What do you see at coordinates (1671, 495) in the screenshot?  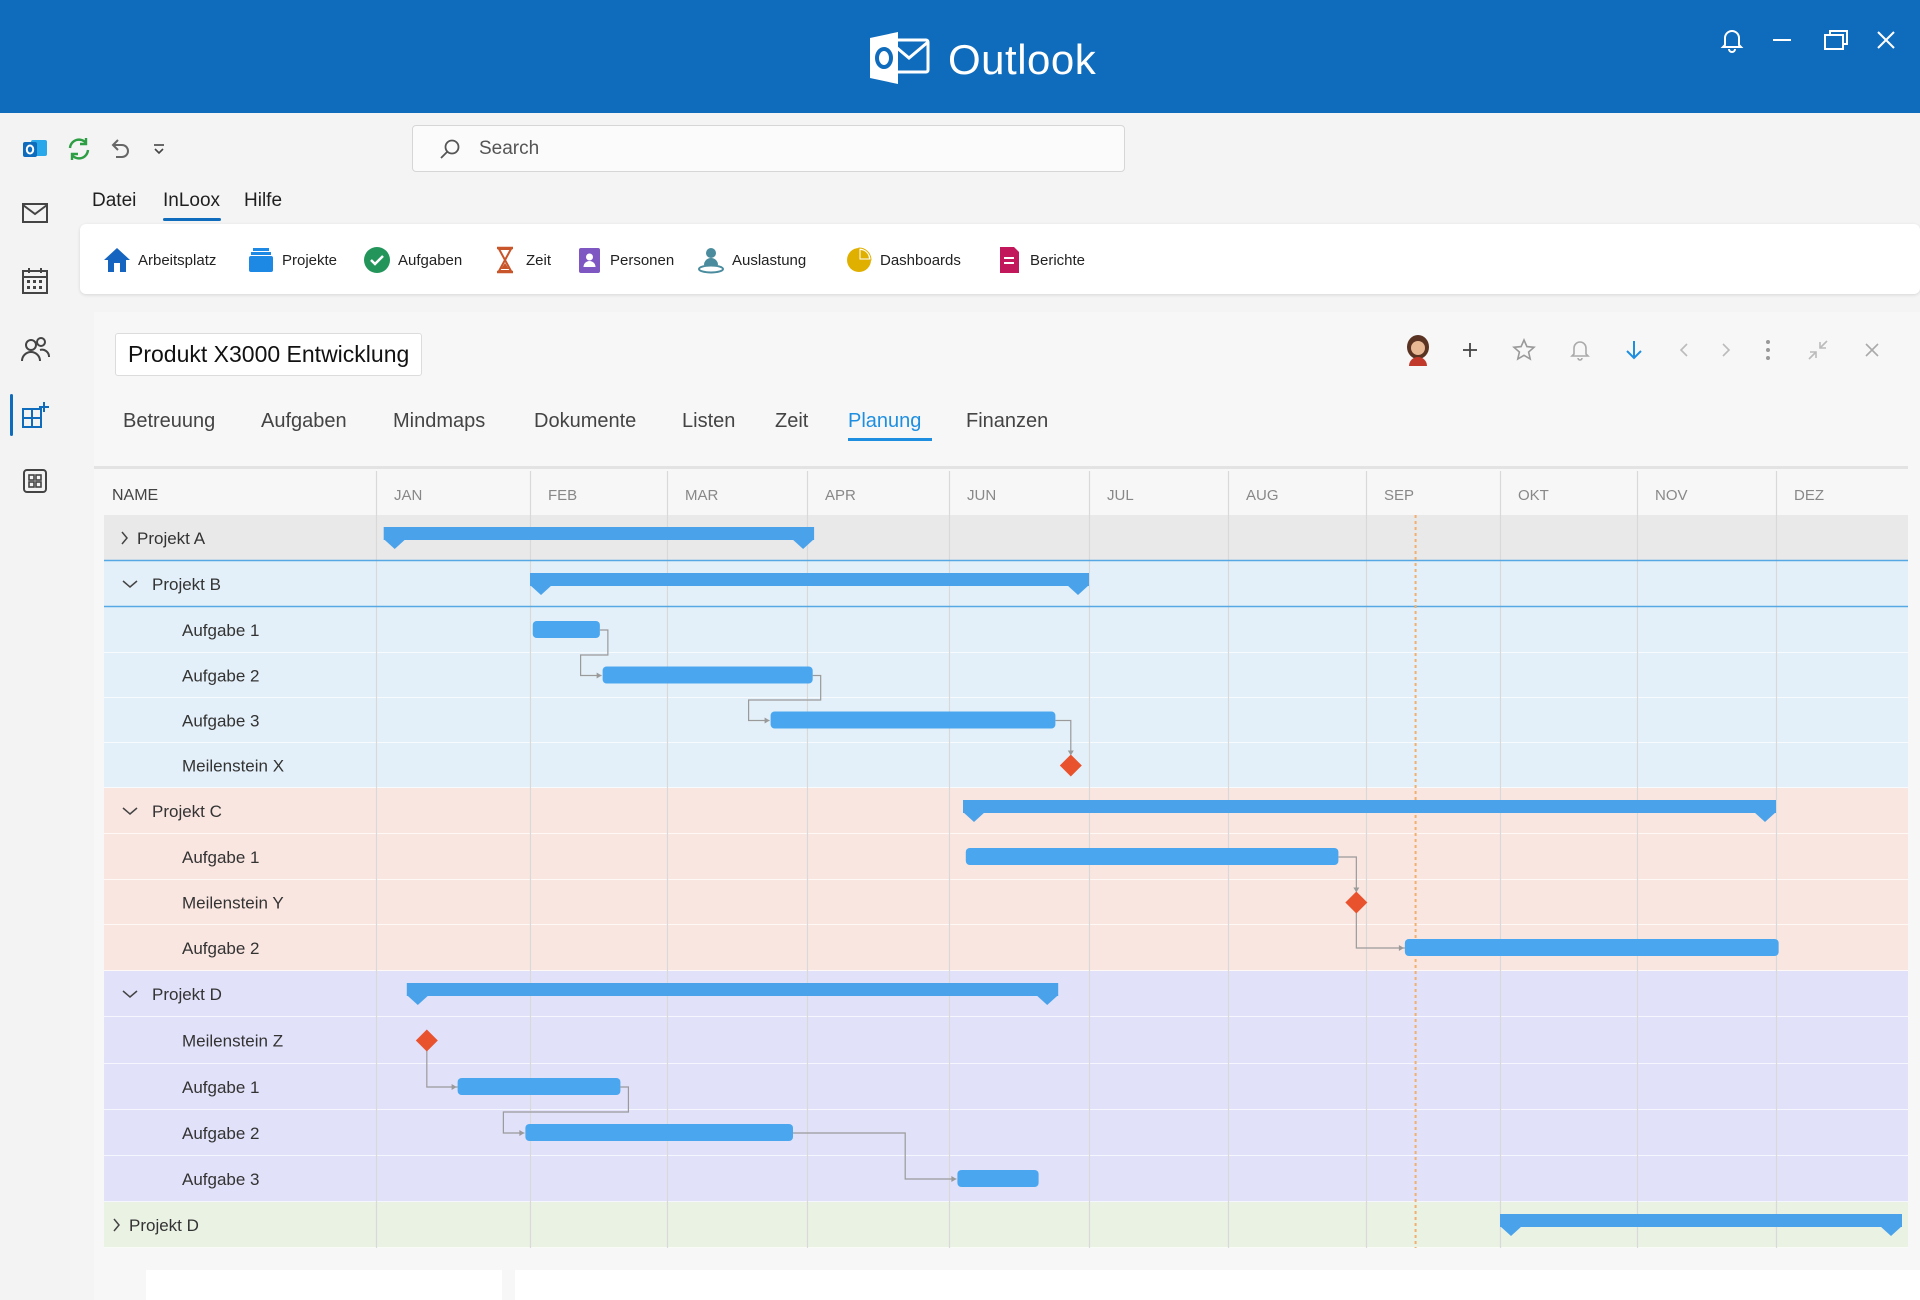 I see `month-label-nov: NOV` at bounding box center [1671, 495].